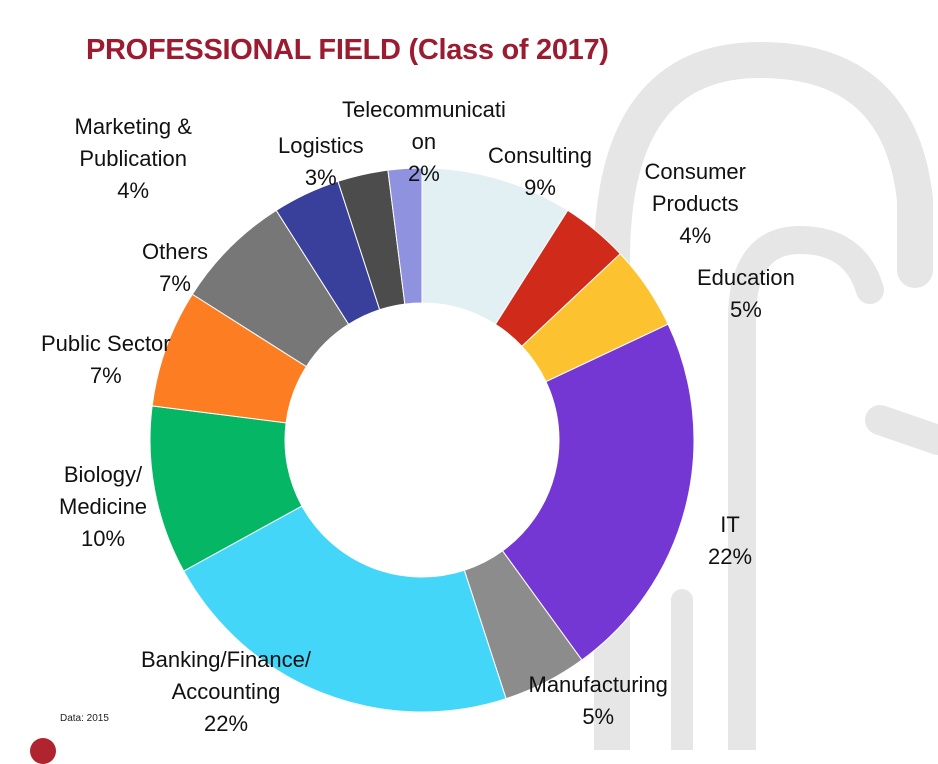 Image resolution: width=938 pixels, height=764 pixels. I want to click on slice-label: Consumer Products 4%, so click(695, 204).